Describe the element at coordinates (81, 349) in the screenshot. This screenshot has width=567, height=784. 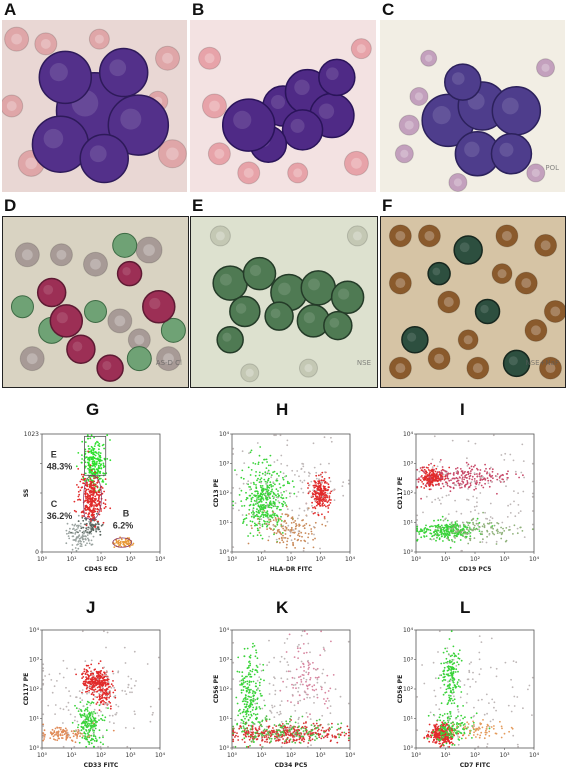
I see `blast-cell` at that location.